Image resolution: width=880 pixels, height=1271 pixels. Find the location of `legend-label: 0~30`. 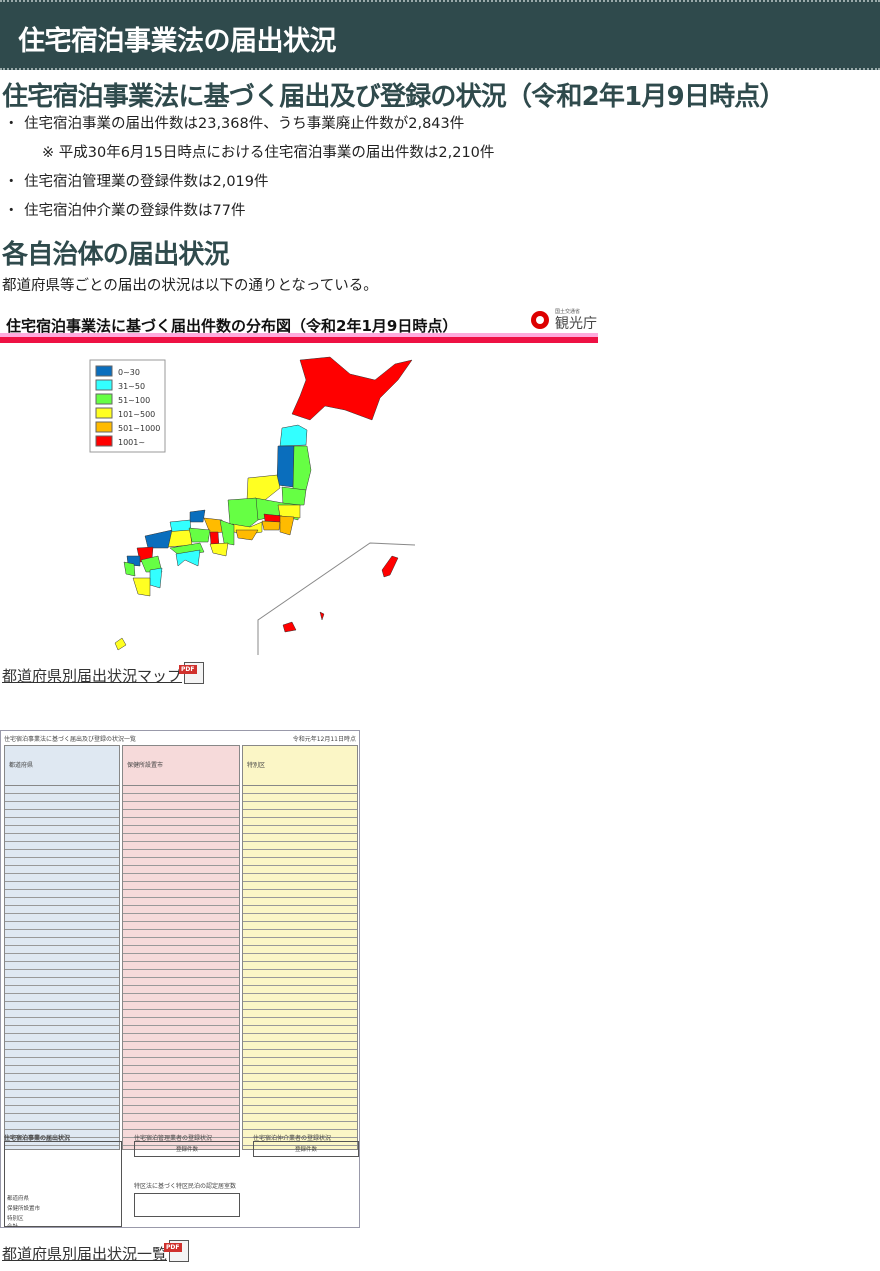

legend-label: 0~30 is located at coordinates (129, 372).